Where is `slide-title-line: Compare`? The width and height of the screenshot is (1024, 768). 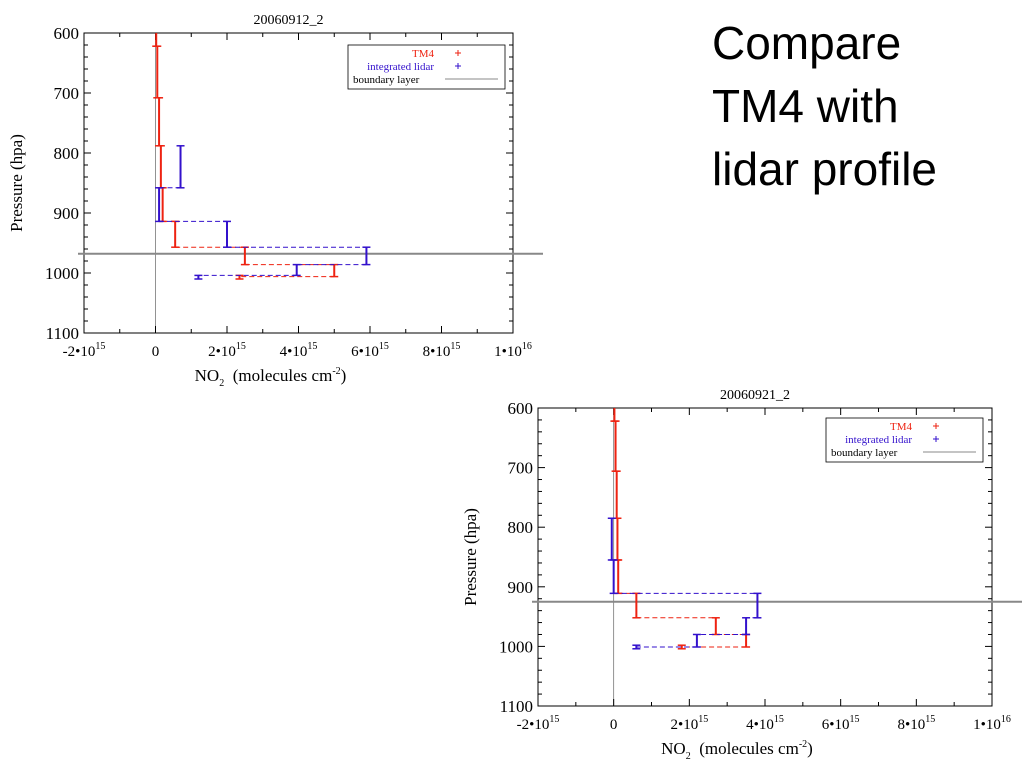 slide-title-line: Compare is located at coordinates (807, 43).